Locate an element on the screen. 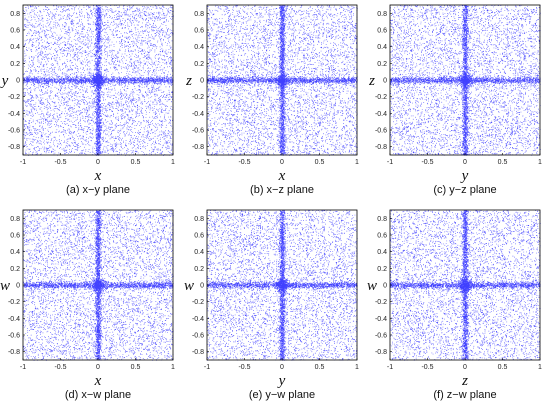 The image size is (550, 401). x-axis-label: y is located at coordinates (281, 381).